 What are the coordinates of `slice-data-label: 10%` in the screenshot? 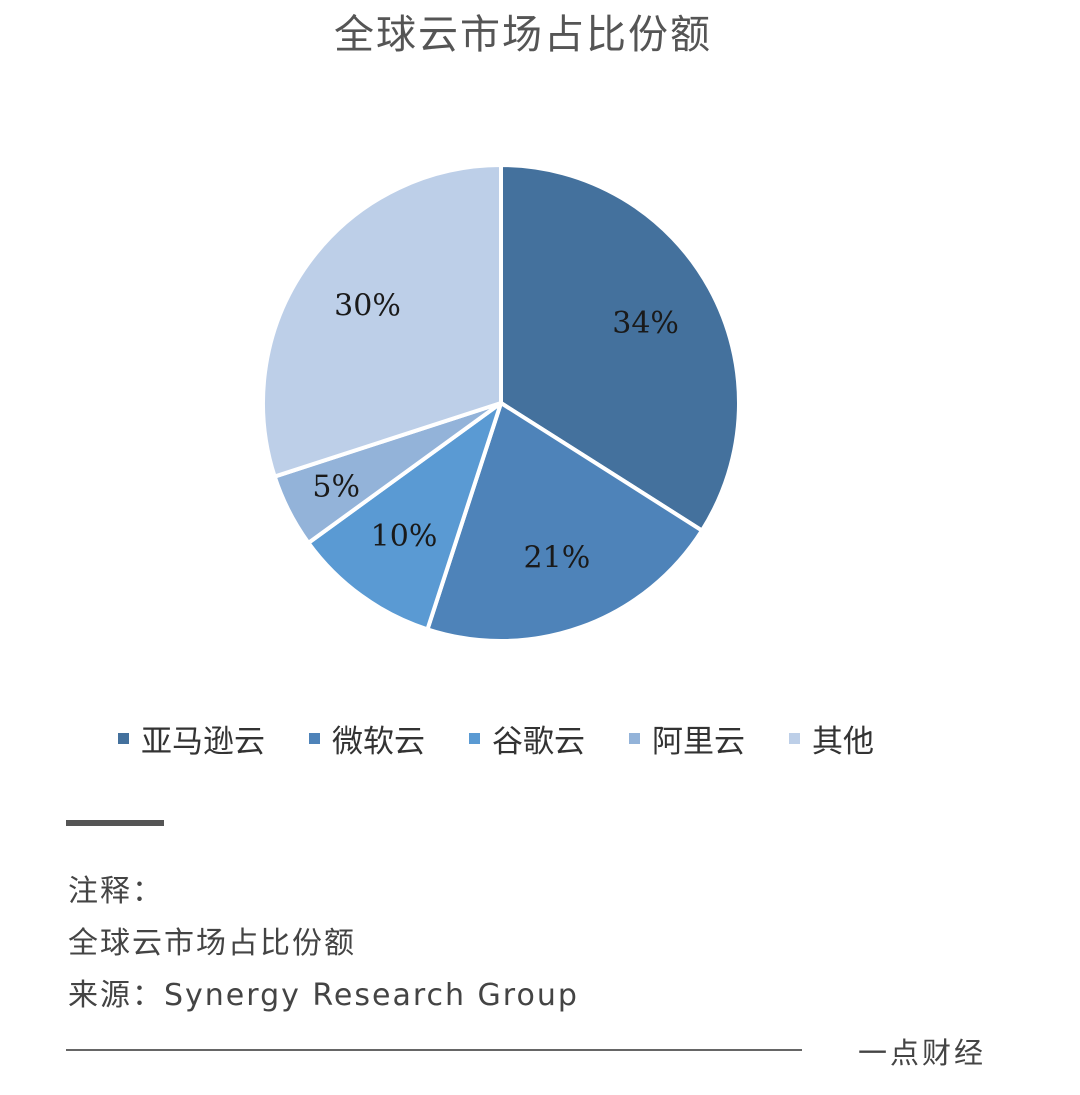 It's located at (404, 536).